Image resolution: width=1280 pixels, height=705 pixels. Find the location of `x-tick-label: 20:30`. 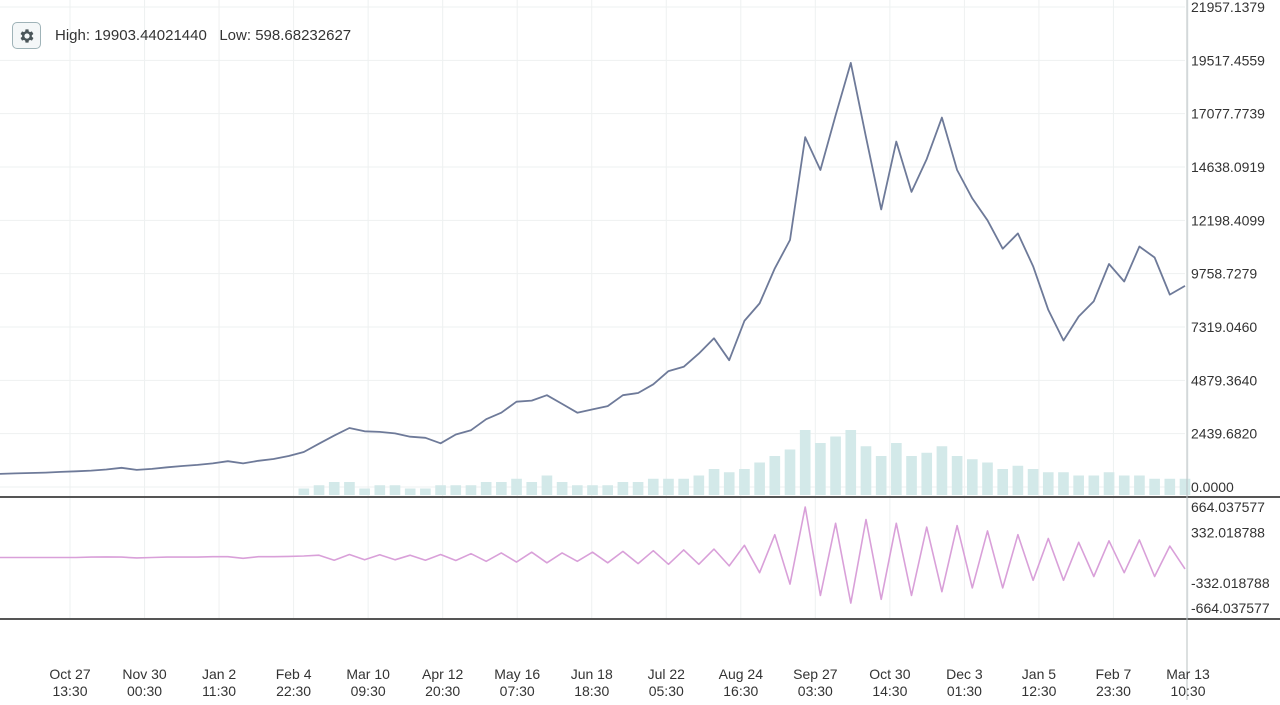

x-tick-label: 20:30 is located at coordinates (442, 691).